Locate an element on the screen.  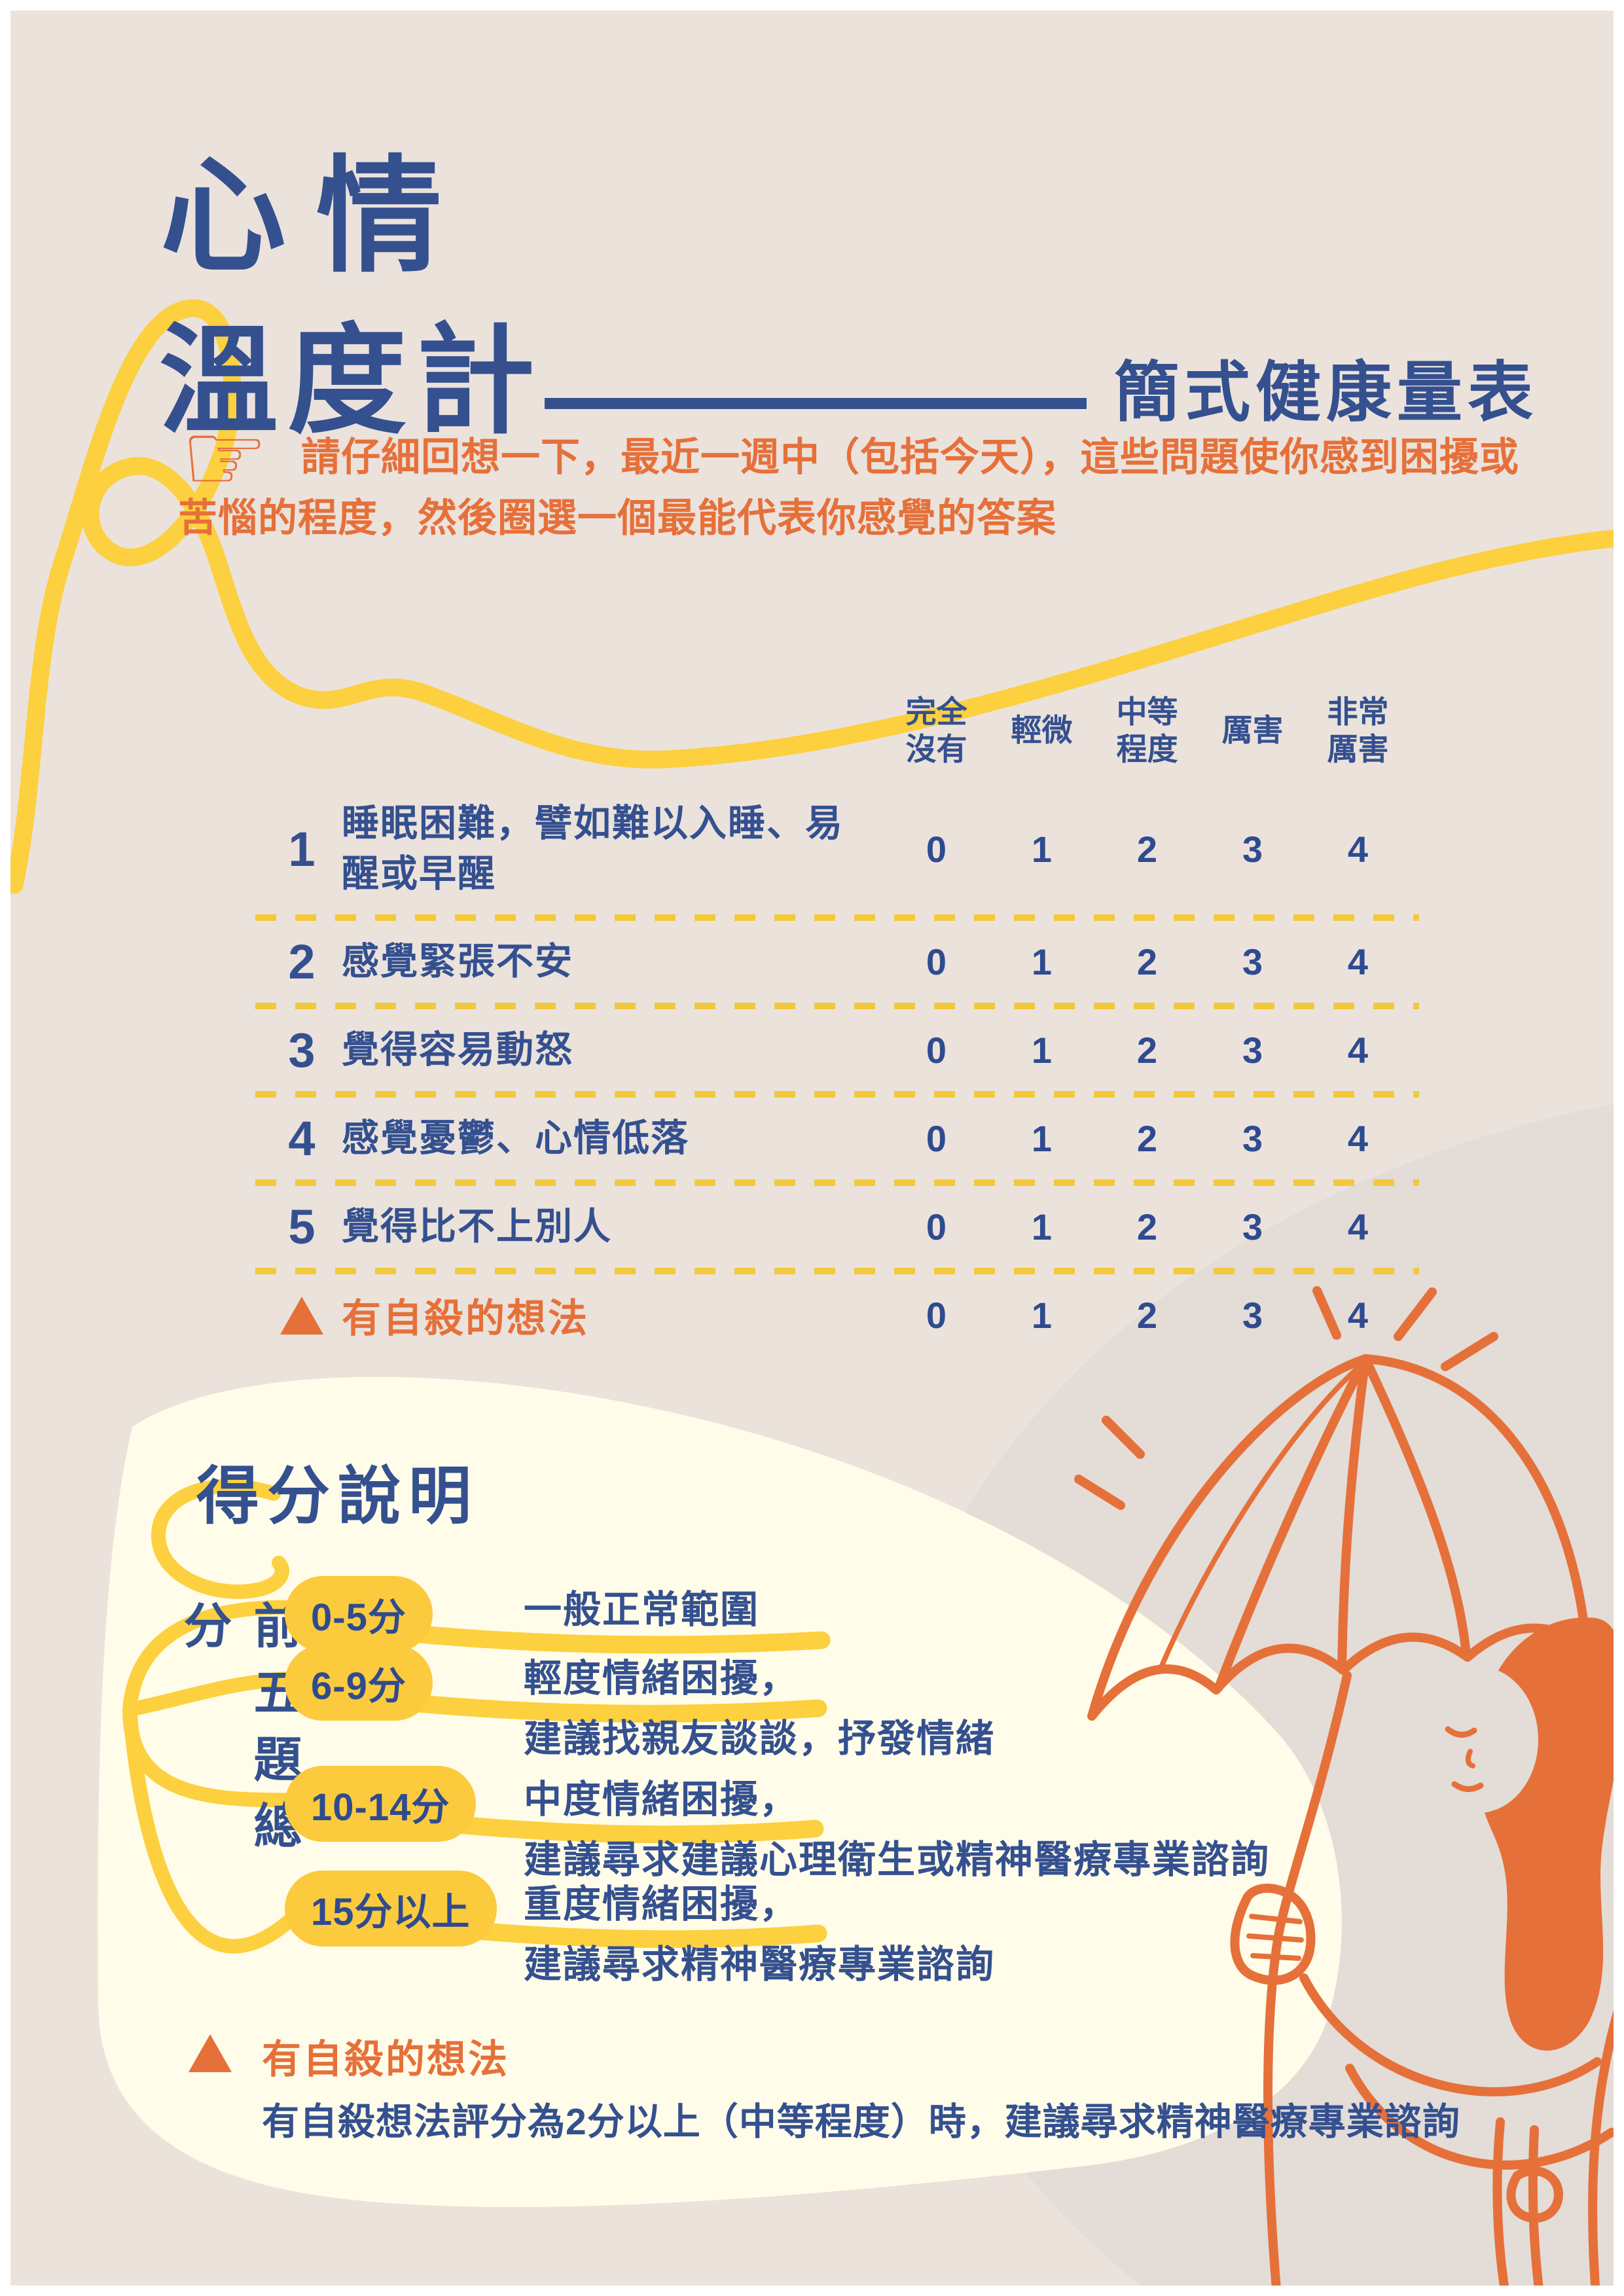
suicide-question-row: 有自殺的想法 0 1 2 3 4 is located at coordinates (837, 1315).